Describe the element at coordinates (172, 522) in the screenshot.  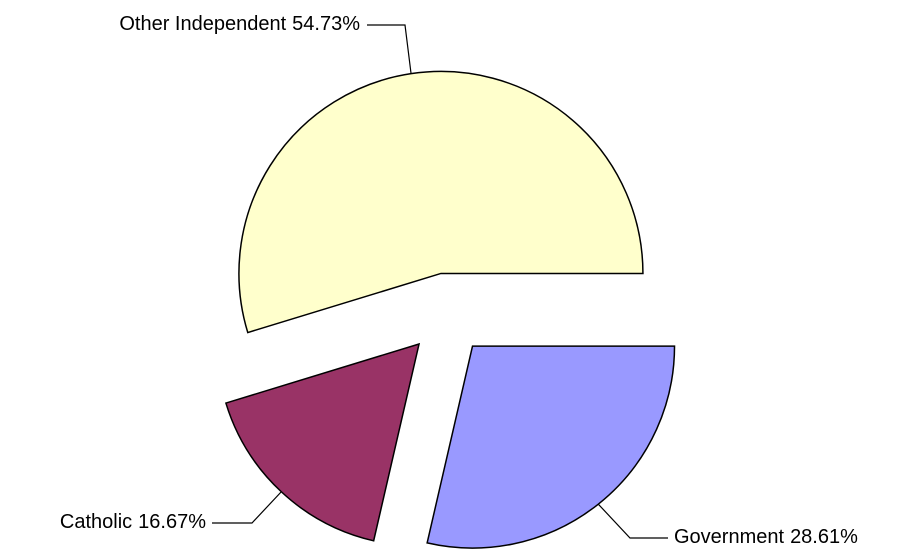
I see `slice-label-value: 16.67%` at that location.